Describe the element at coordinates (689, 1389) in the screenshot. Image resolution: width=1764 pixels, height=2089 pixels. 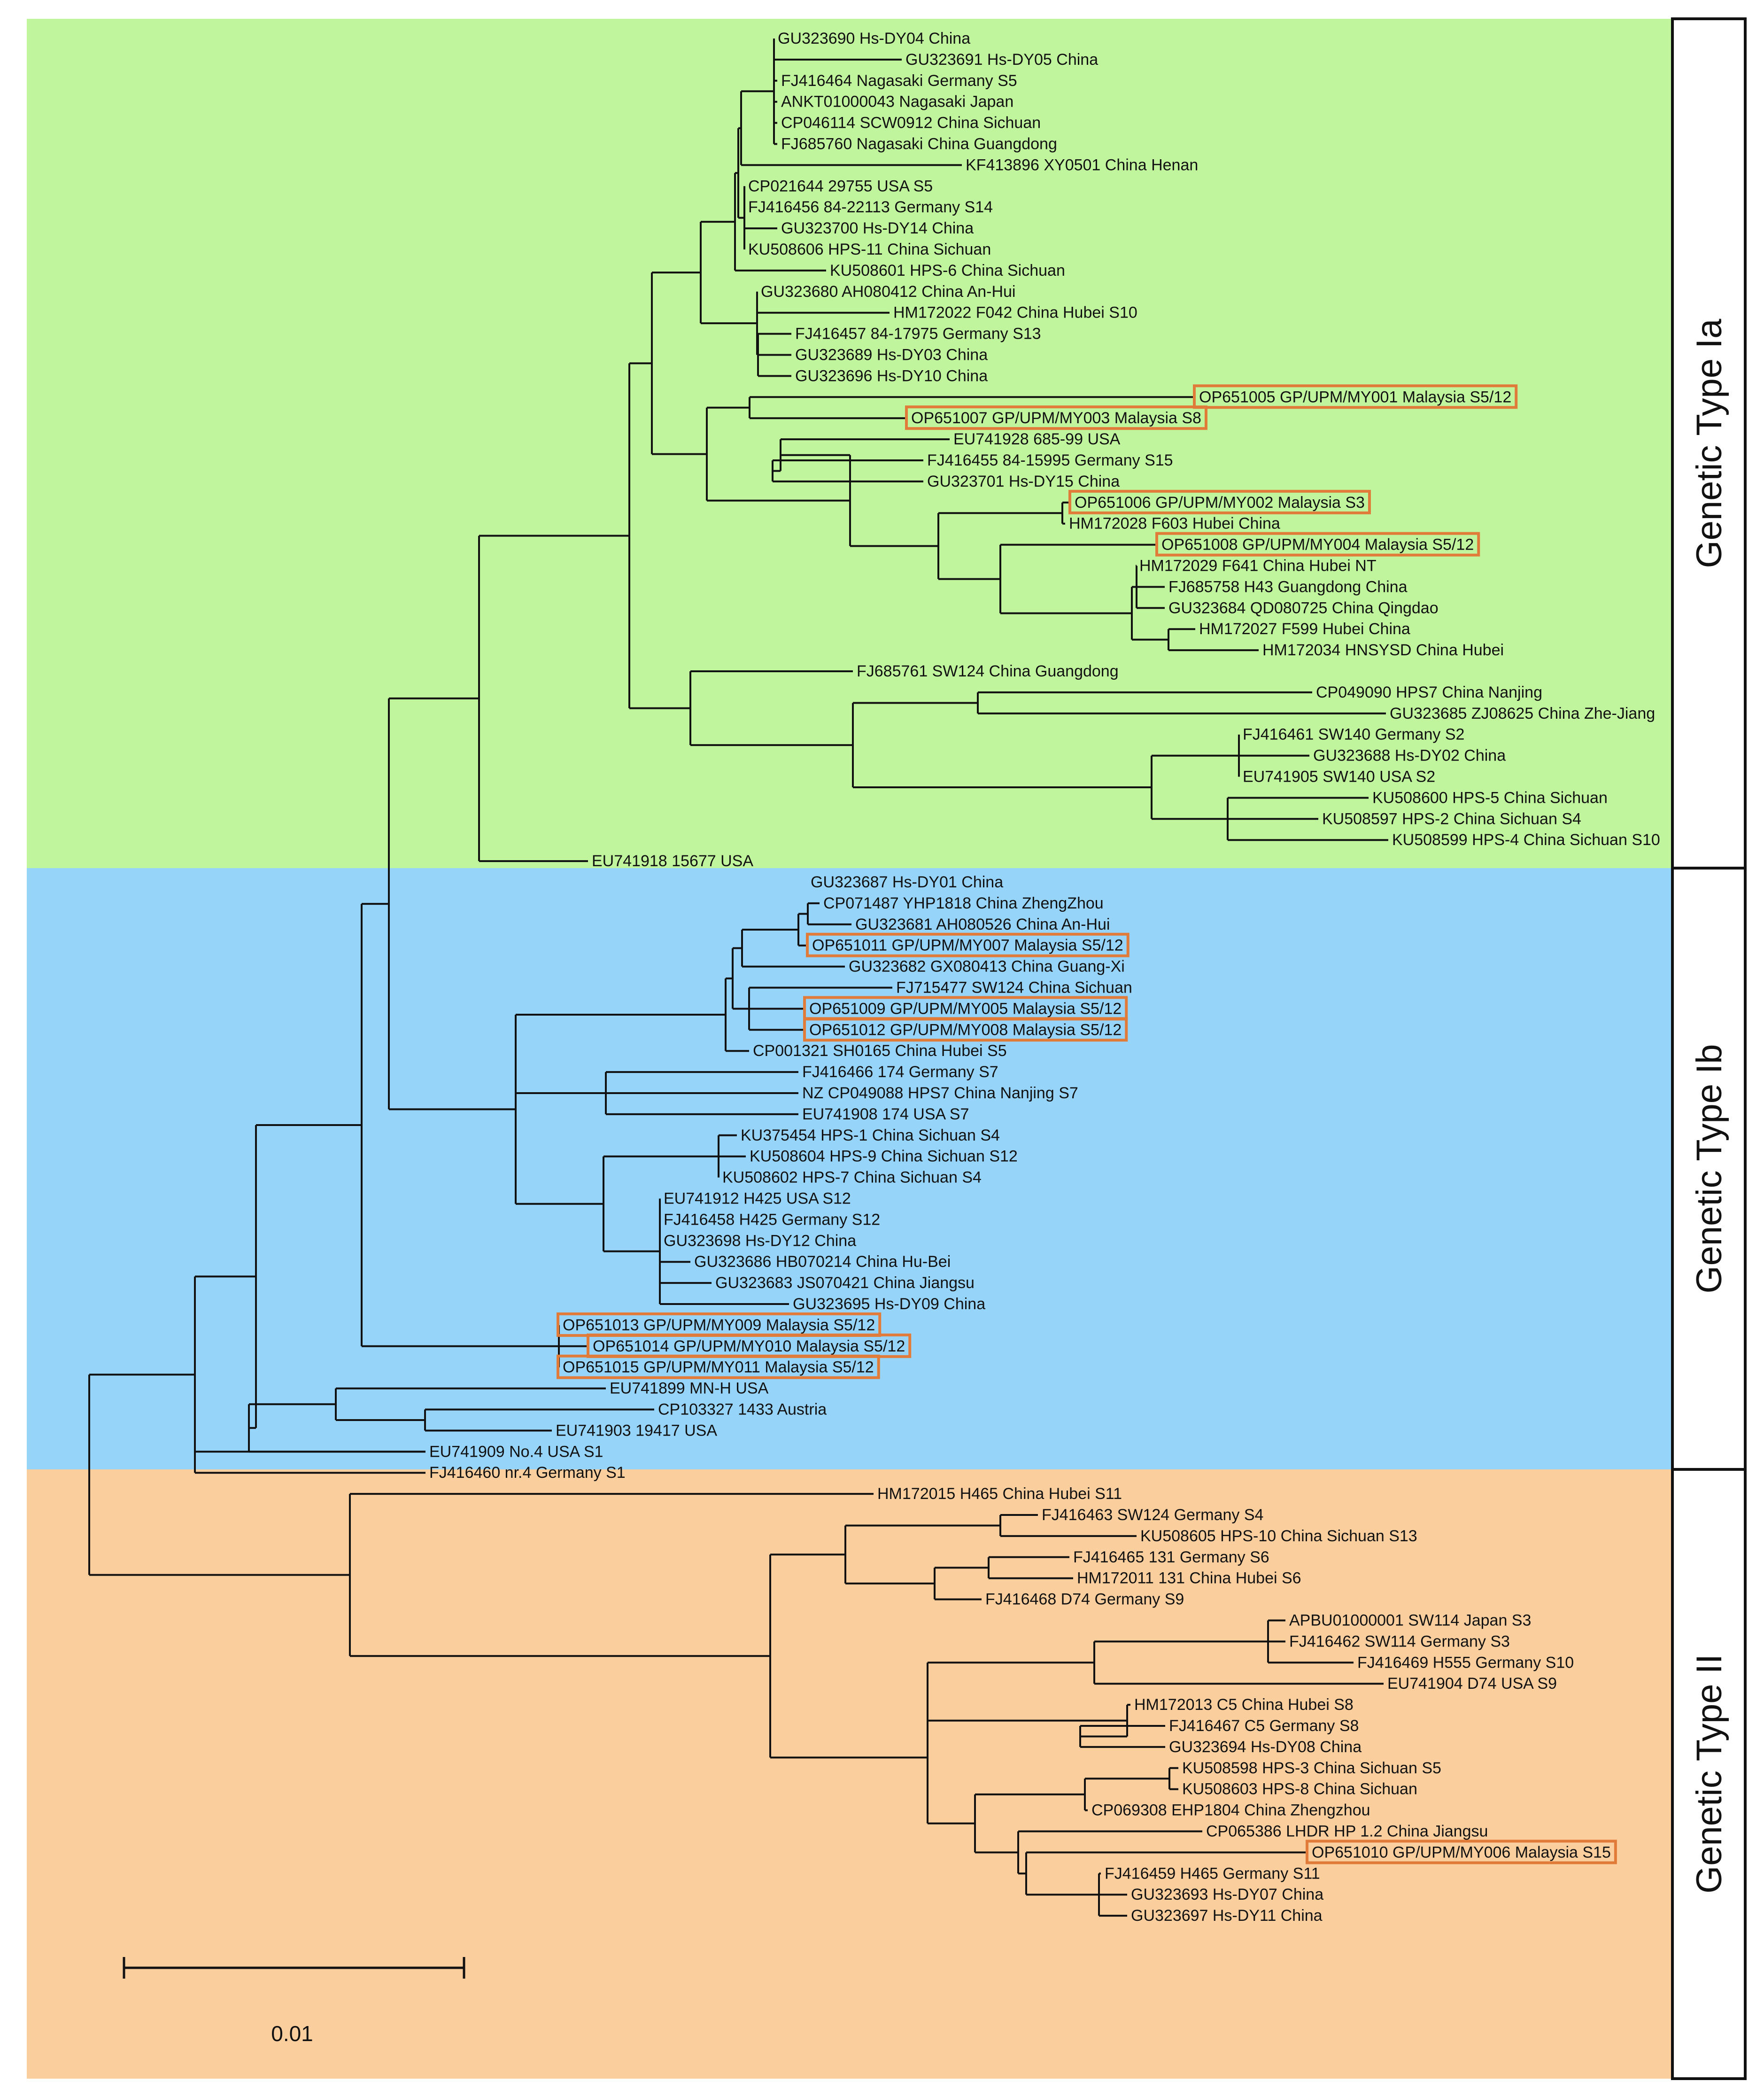
I see `leaf-label: EU741899 MN-H USA` at that location.